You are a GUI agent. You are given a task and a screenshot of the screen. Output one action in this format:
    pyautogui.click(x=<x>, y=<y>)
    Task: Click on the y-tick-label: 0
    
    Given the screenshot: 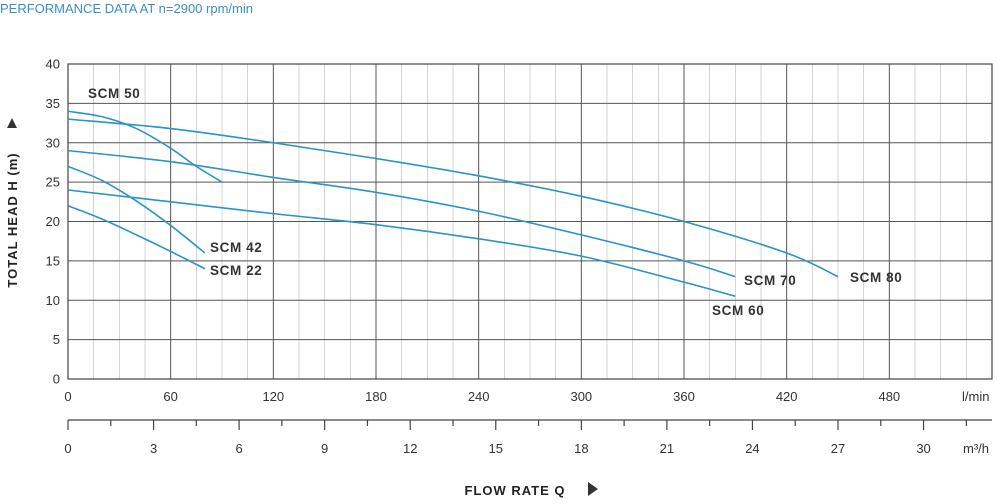 What is the action you would take?
    pyautogui.click(x=56, y=379)
    